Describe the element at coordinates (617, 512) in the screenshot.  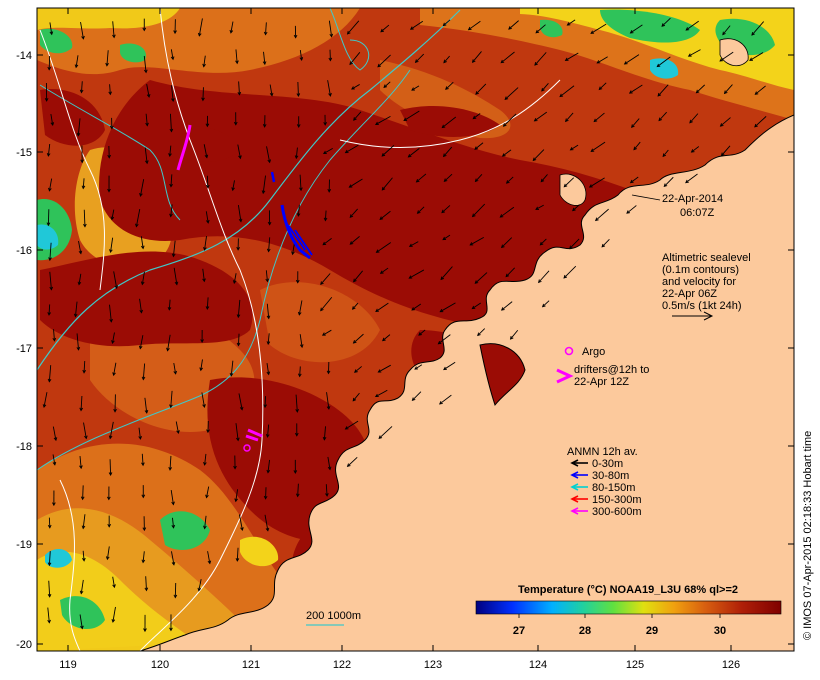
I see `anmn-item-label: 300-600m` at that location.